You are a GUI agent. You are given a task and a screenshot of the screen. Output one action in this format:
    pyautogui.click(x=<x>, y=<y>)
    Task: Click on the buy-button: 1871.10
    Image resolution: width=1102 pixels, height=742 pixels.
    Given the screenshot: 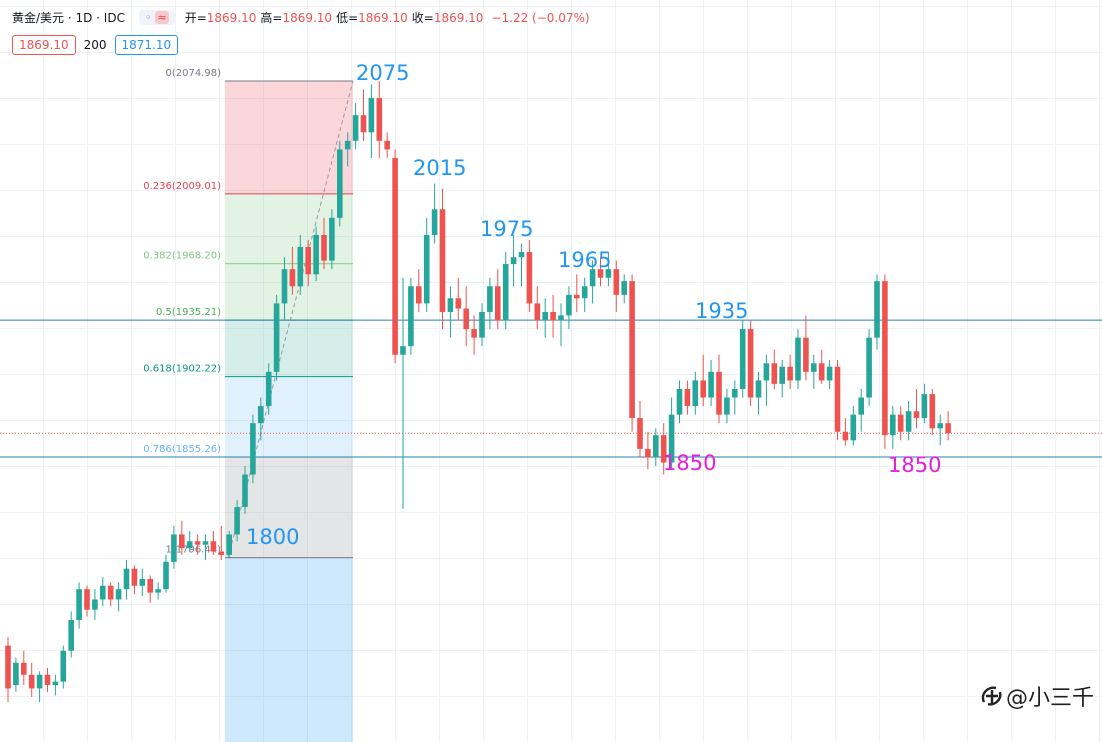 What is the action you would take?
    pyautogui.click(x=146, y=45)
    